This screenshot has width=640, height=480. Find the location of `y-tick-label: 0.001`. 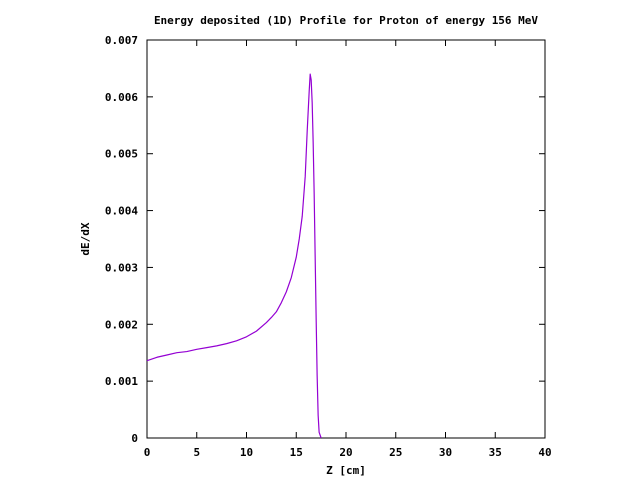

y-tick-label: 0.001 is located at coordinates (121, 381).